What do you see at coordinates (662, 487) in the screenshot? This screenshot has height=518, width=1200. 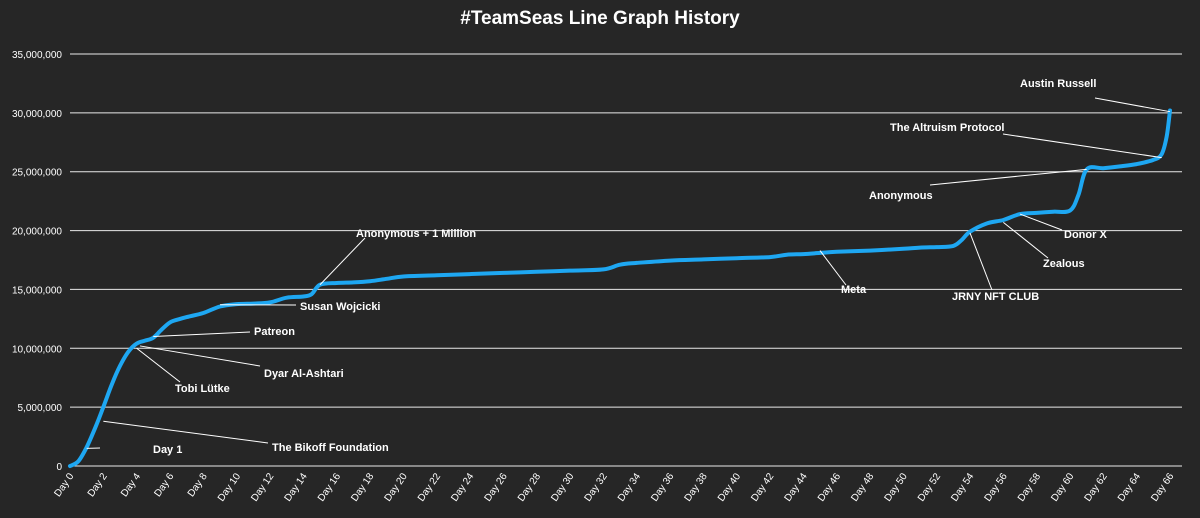 I see `x-tick-label: Day 36` at bounding box center [662, 487].